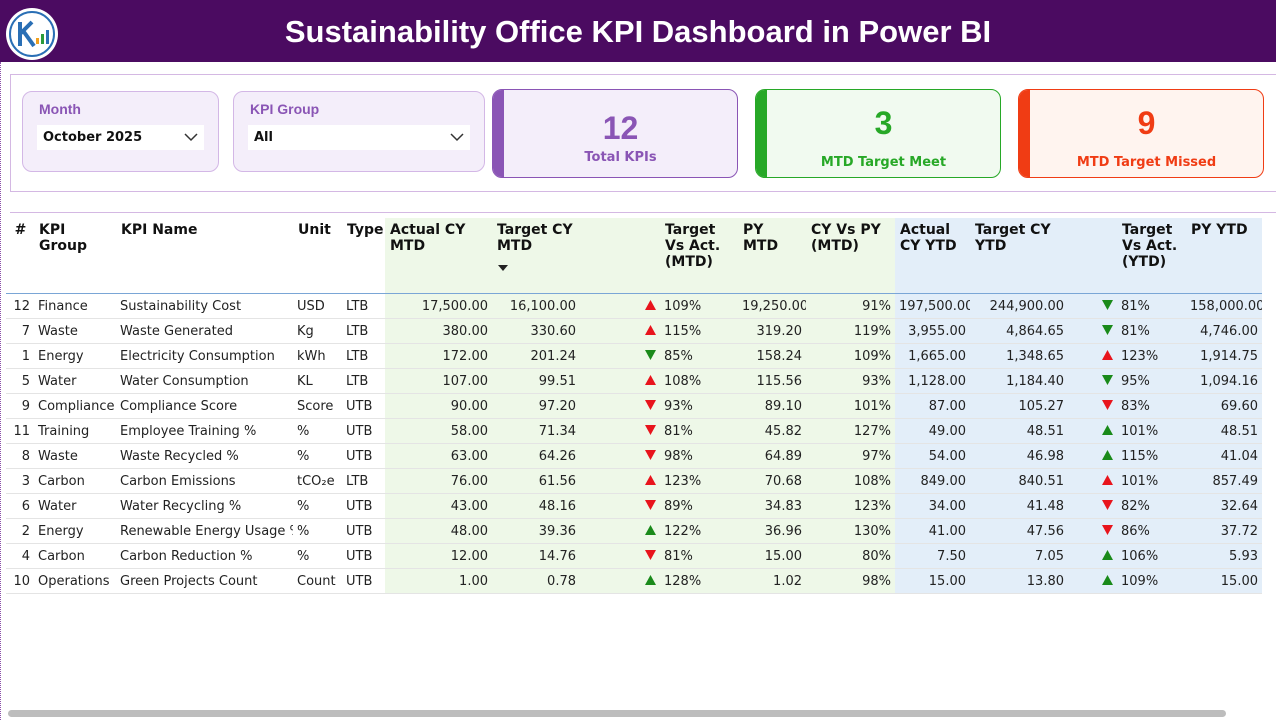 The width and height of the screenshot is (1276, 720). What do you see at coordinates (317, 356) in the screenshot?
I see `table-cell: kWh` at bounding box center [317, 356].